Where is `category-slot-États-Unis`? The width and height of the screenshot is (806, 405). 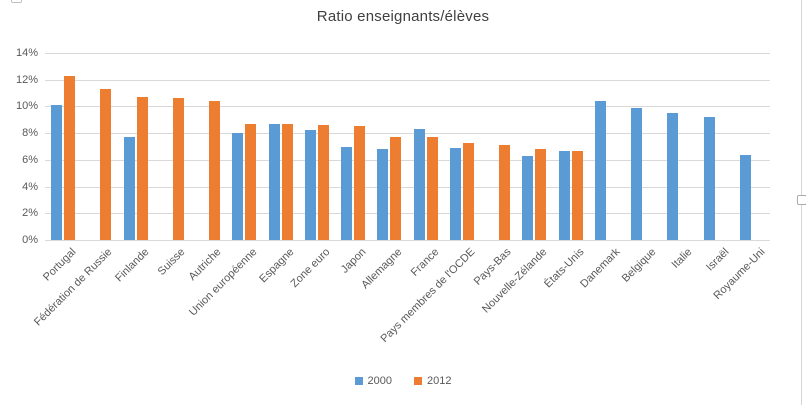
category-slot-États-Unis is located at coordinates (571, 146).